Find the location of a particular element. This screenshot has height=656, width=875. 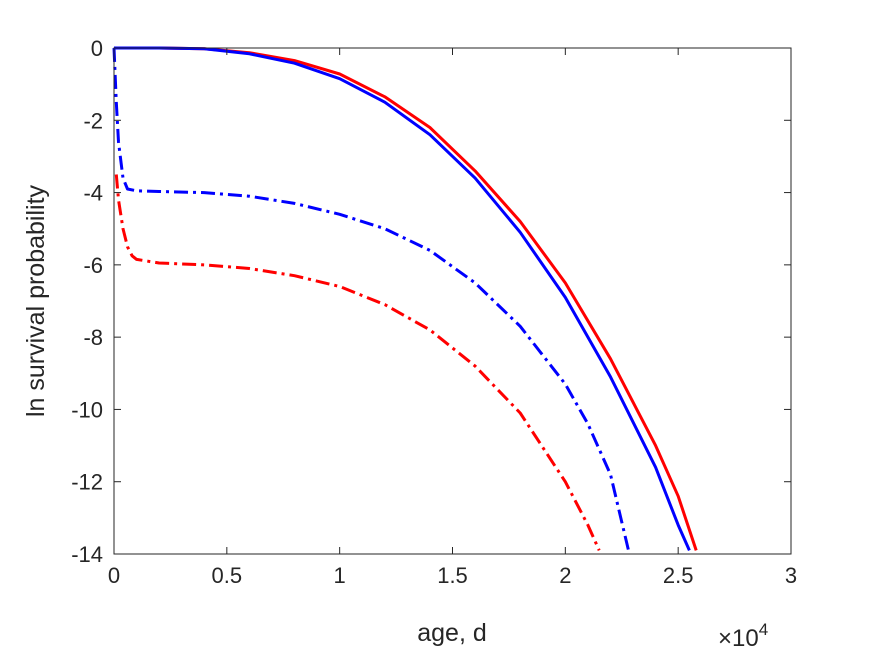

x-axis-label: age, d is located at coordinates (452, 633).